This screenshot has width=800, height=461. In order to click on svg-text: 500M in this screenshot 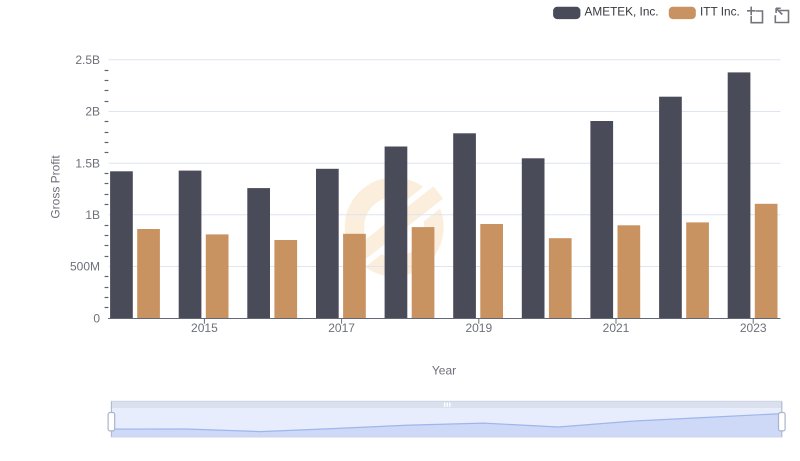, I will do `click(85, 267)`.